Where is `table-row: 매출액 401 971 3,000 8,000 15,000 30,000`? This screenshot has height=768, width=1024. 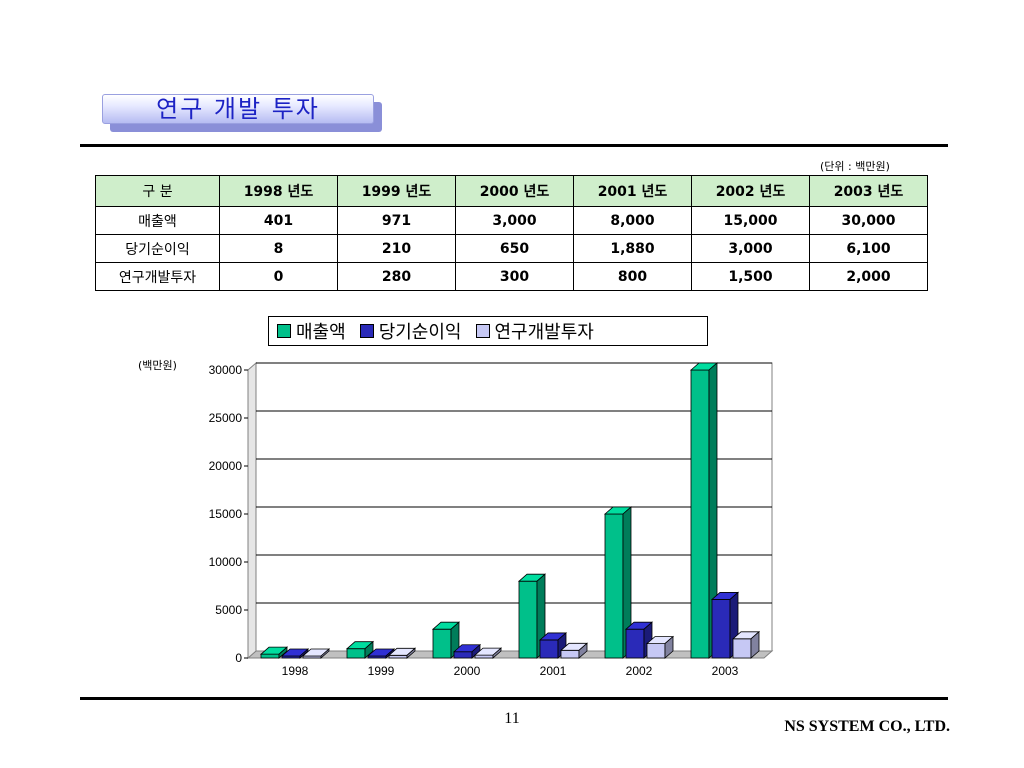
table-row: 매출액 401 971 3,000 8,000 15,000 30,000 is located at coordinates (511, 220).